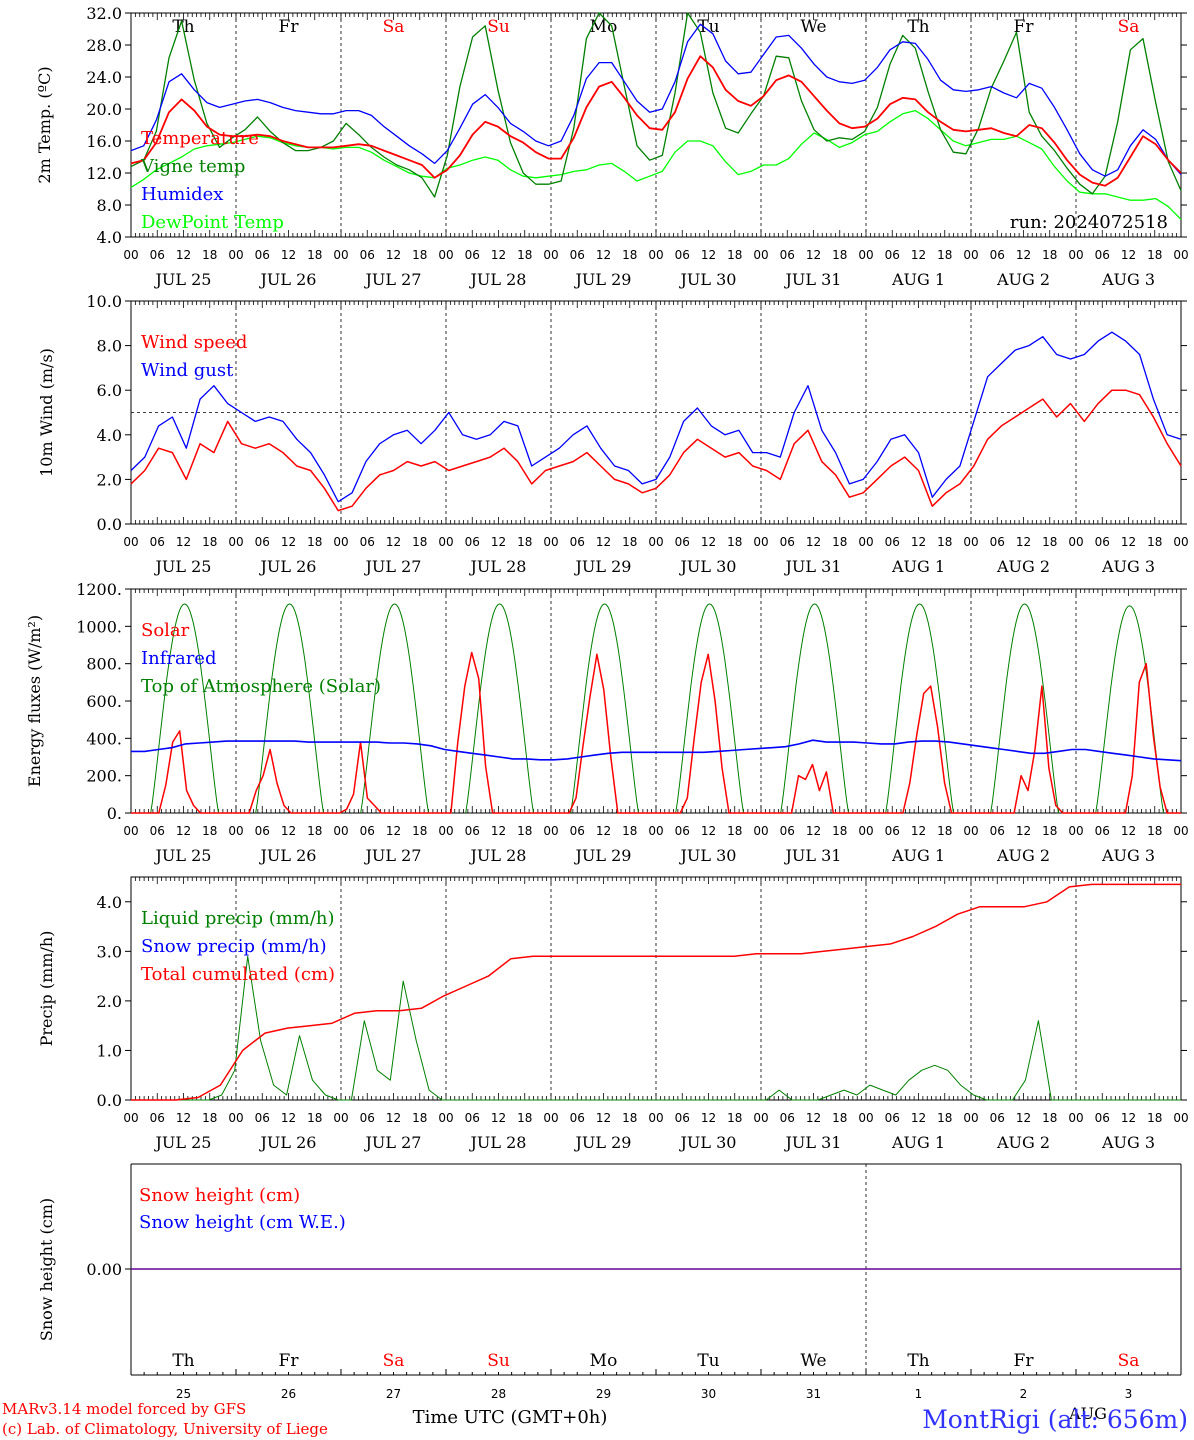  What do you see at coordinates (212, 222) in the screenshot?
I see `legend-entry: DewPoint Temp` at bounding box center [212, 222].